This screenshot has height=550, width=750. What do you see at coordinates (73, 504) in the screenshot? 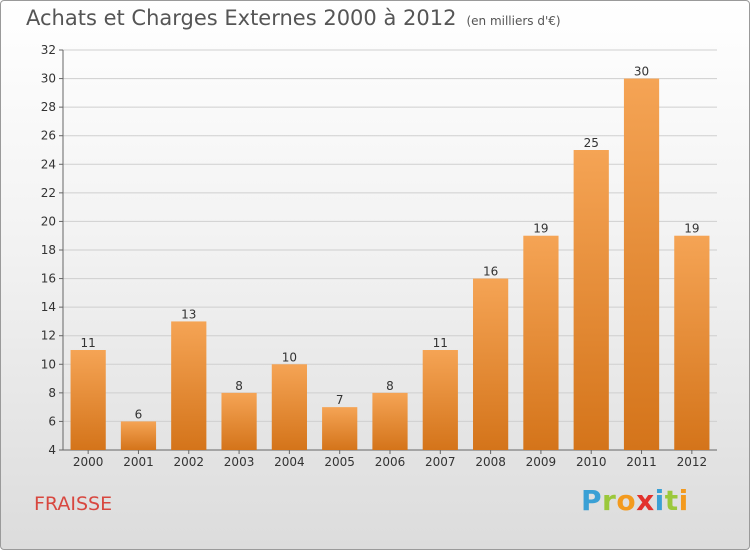
I see `place-name: FRAISSE` at bounding box center [73, 504].